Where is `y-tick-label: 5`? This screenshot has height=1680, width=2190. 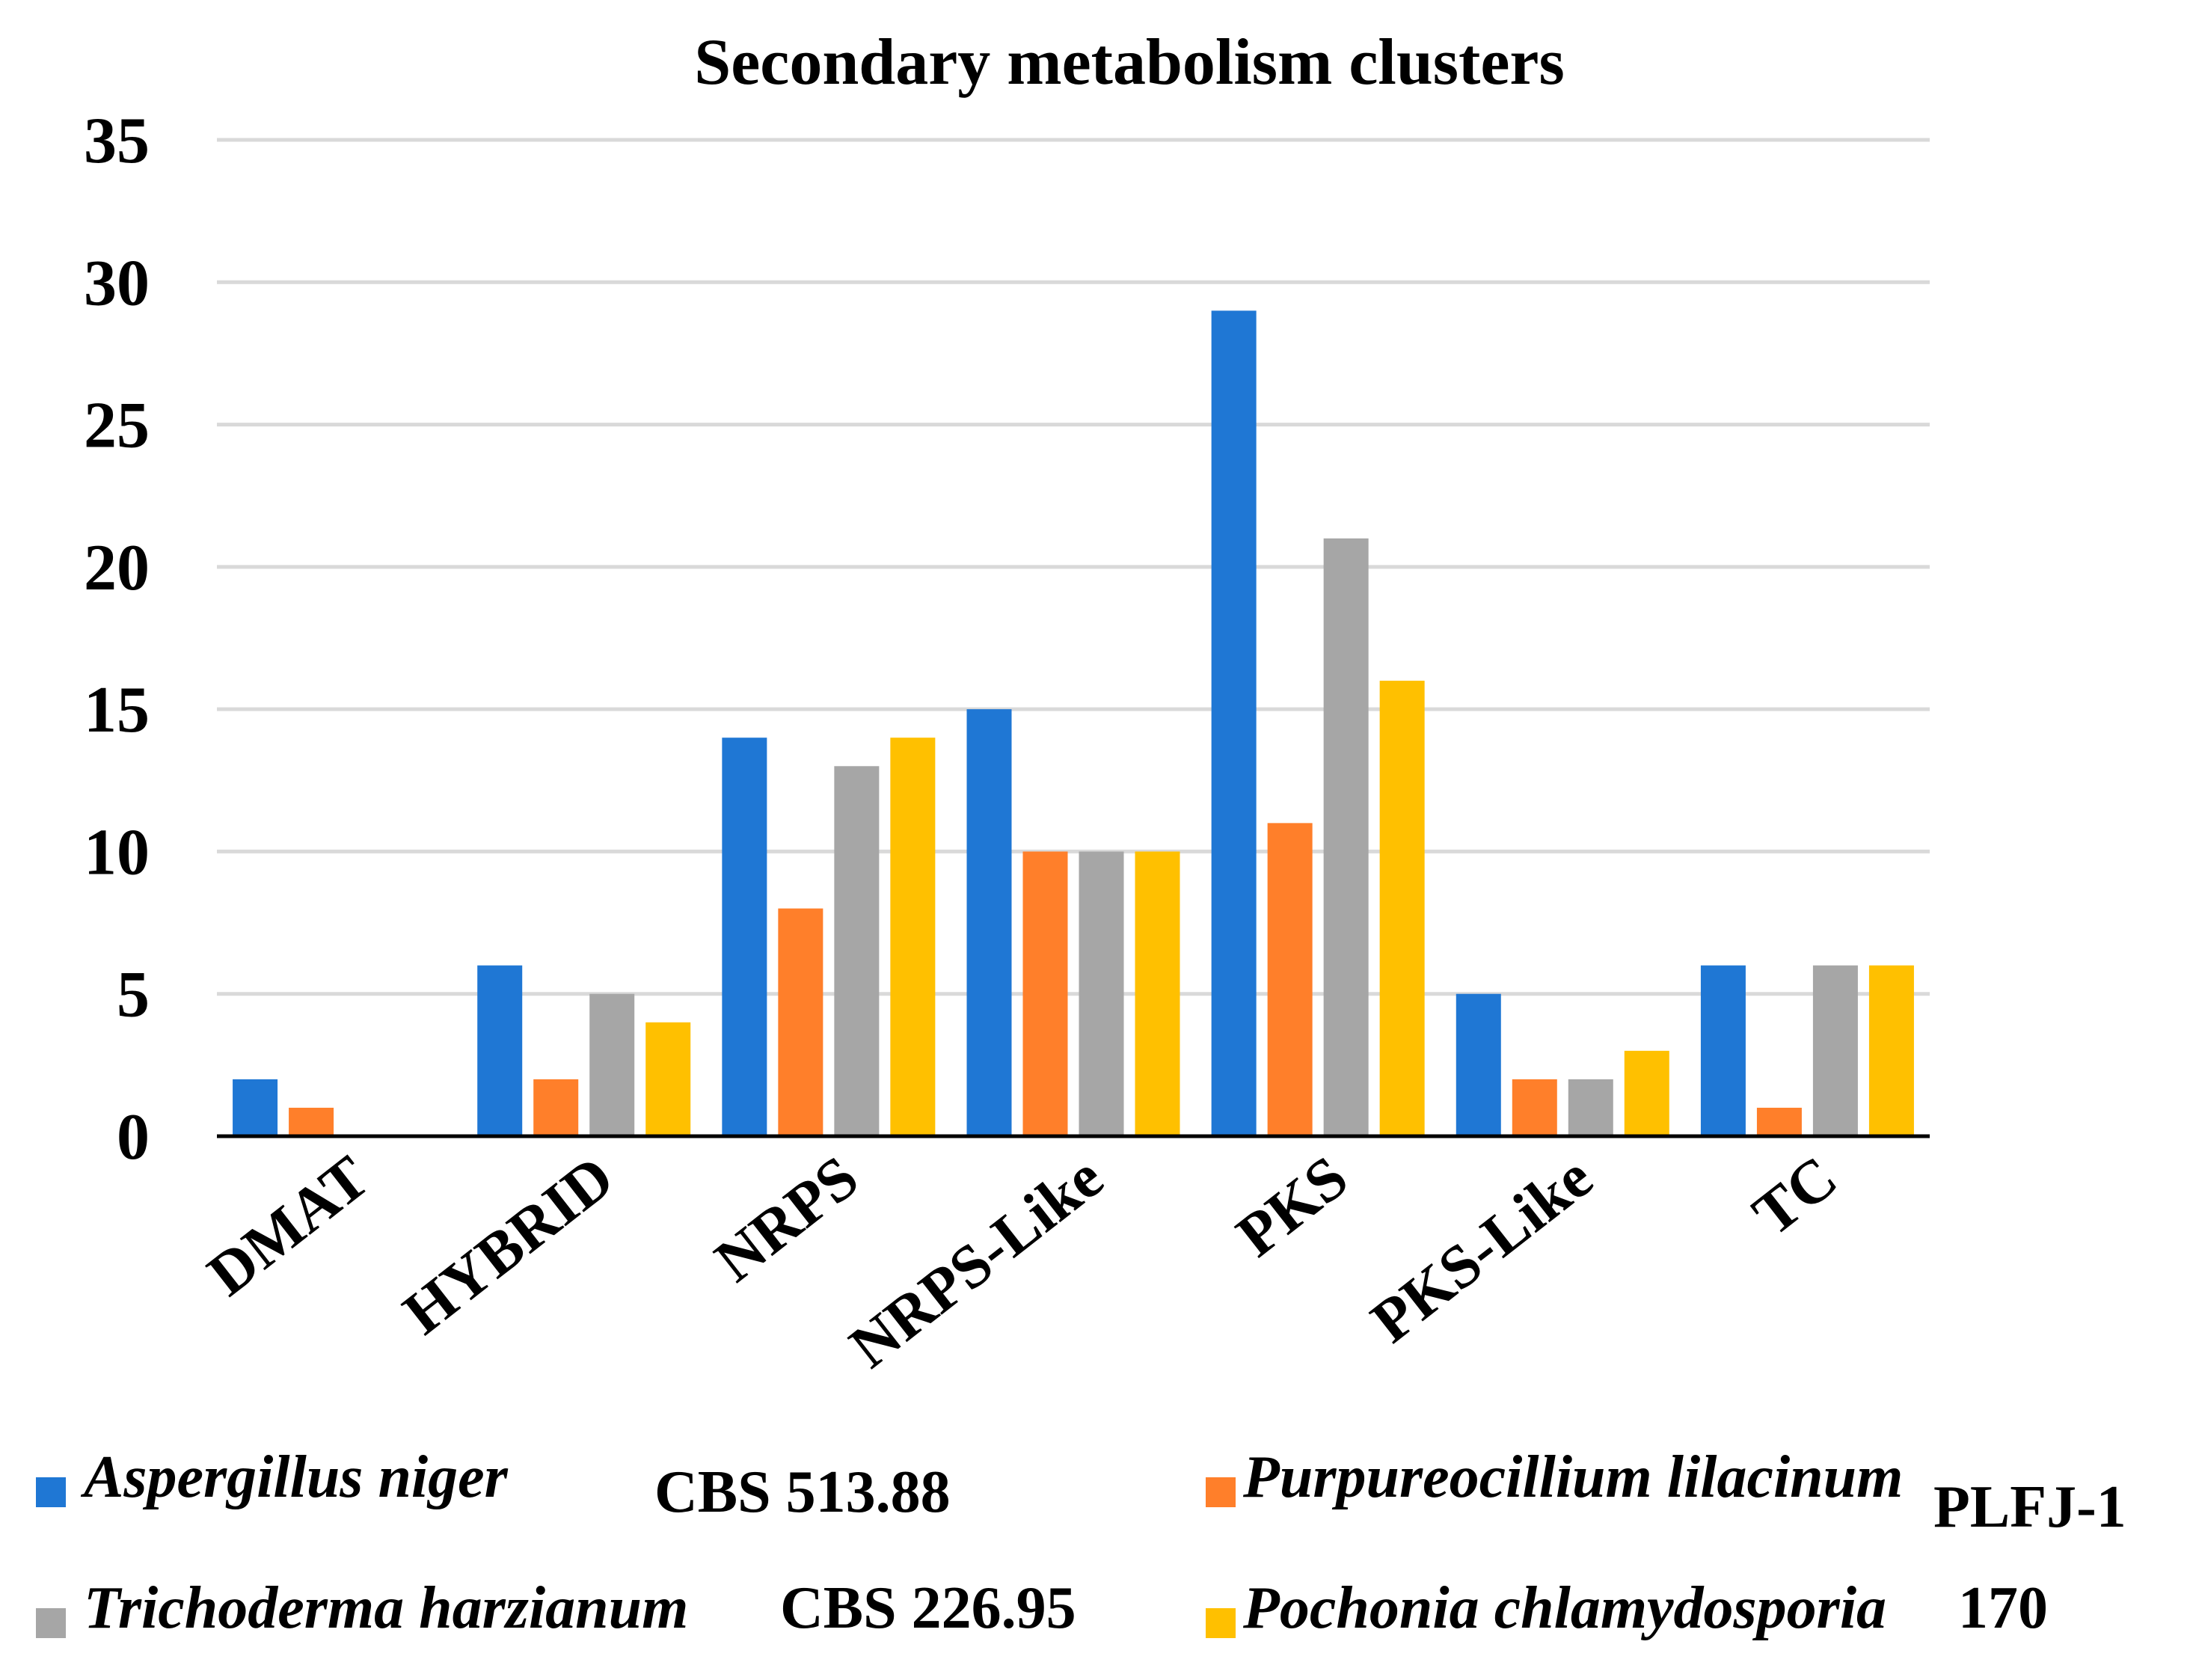 y-tick-label: 5 is located at coordinates (133, 995).